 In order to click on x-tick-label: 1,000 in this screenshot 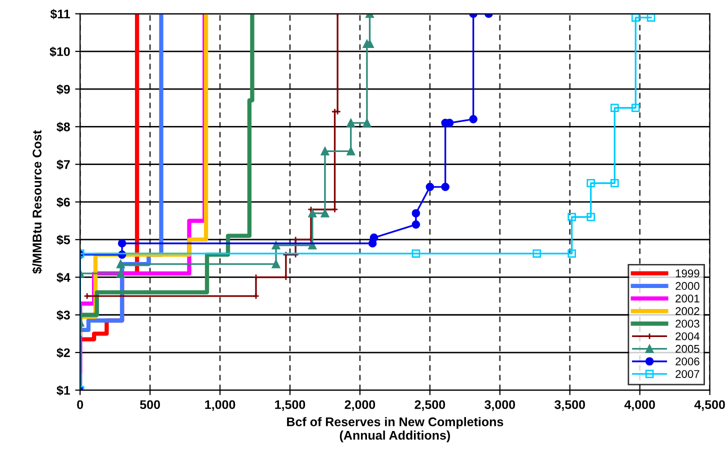, I will do `click(220, 405)`.